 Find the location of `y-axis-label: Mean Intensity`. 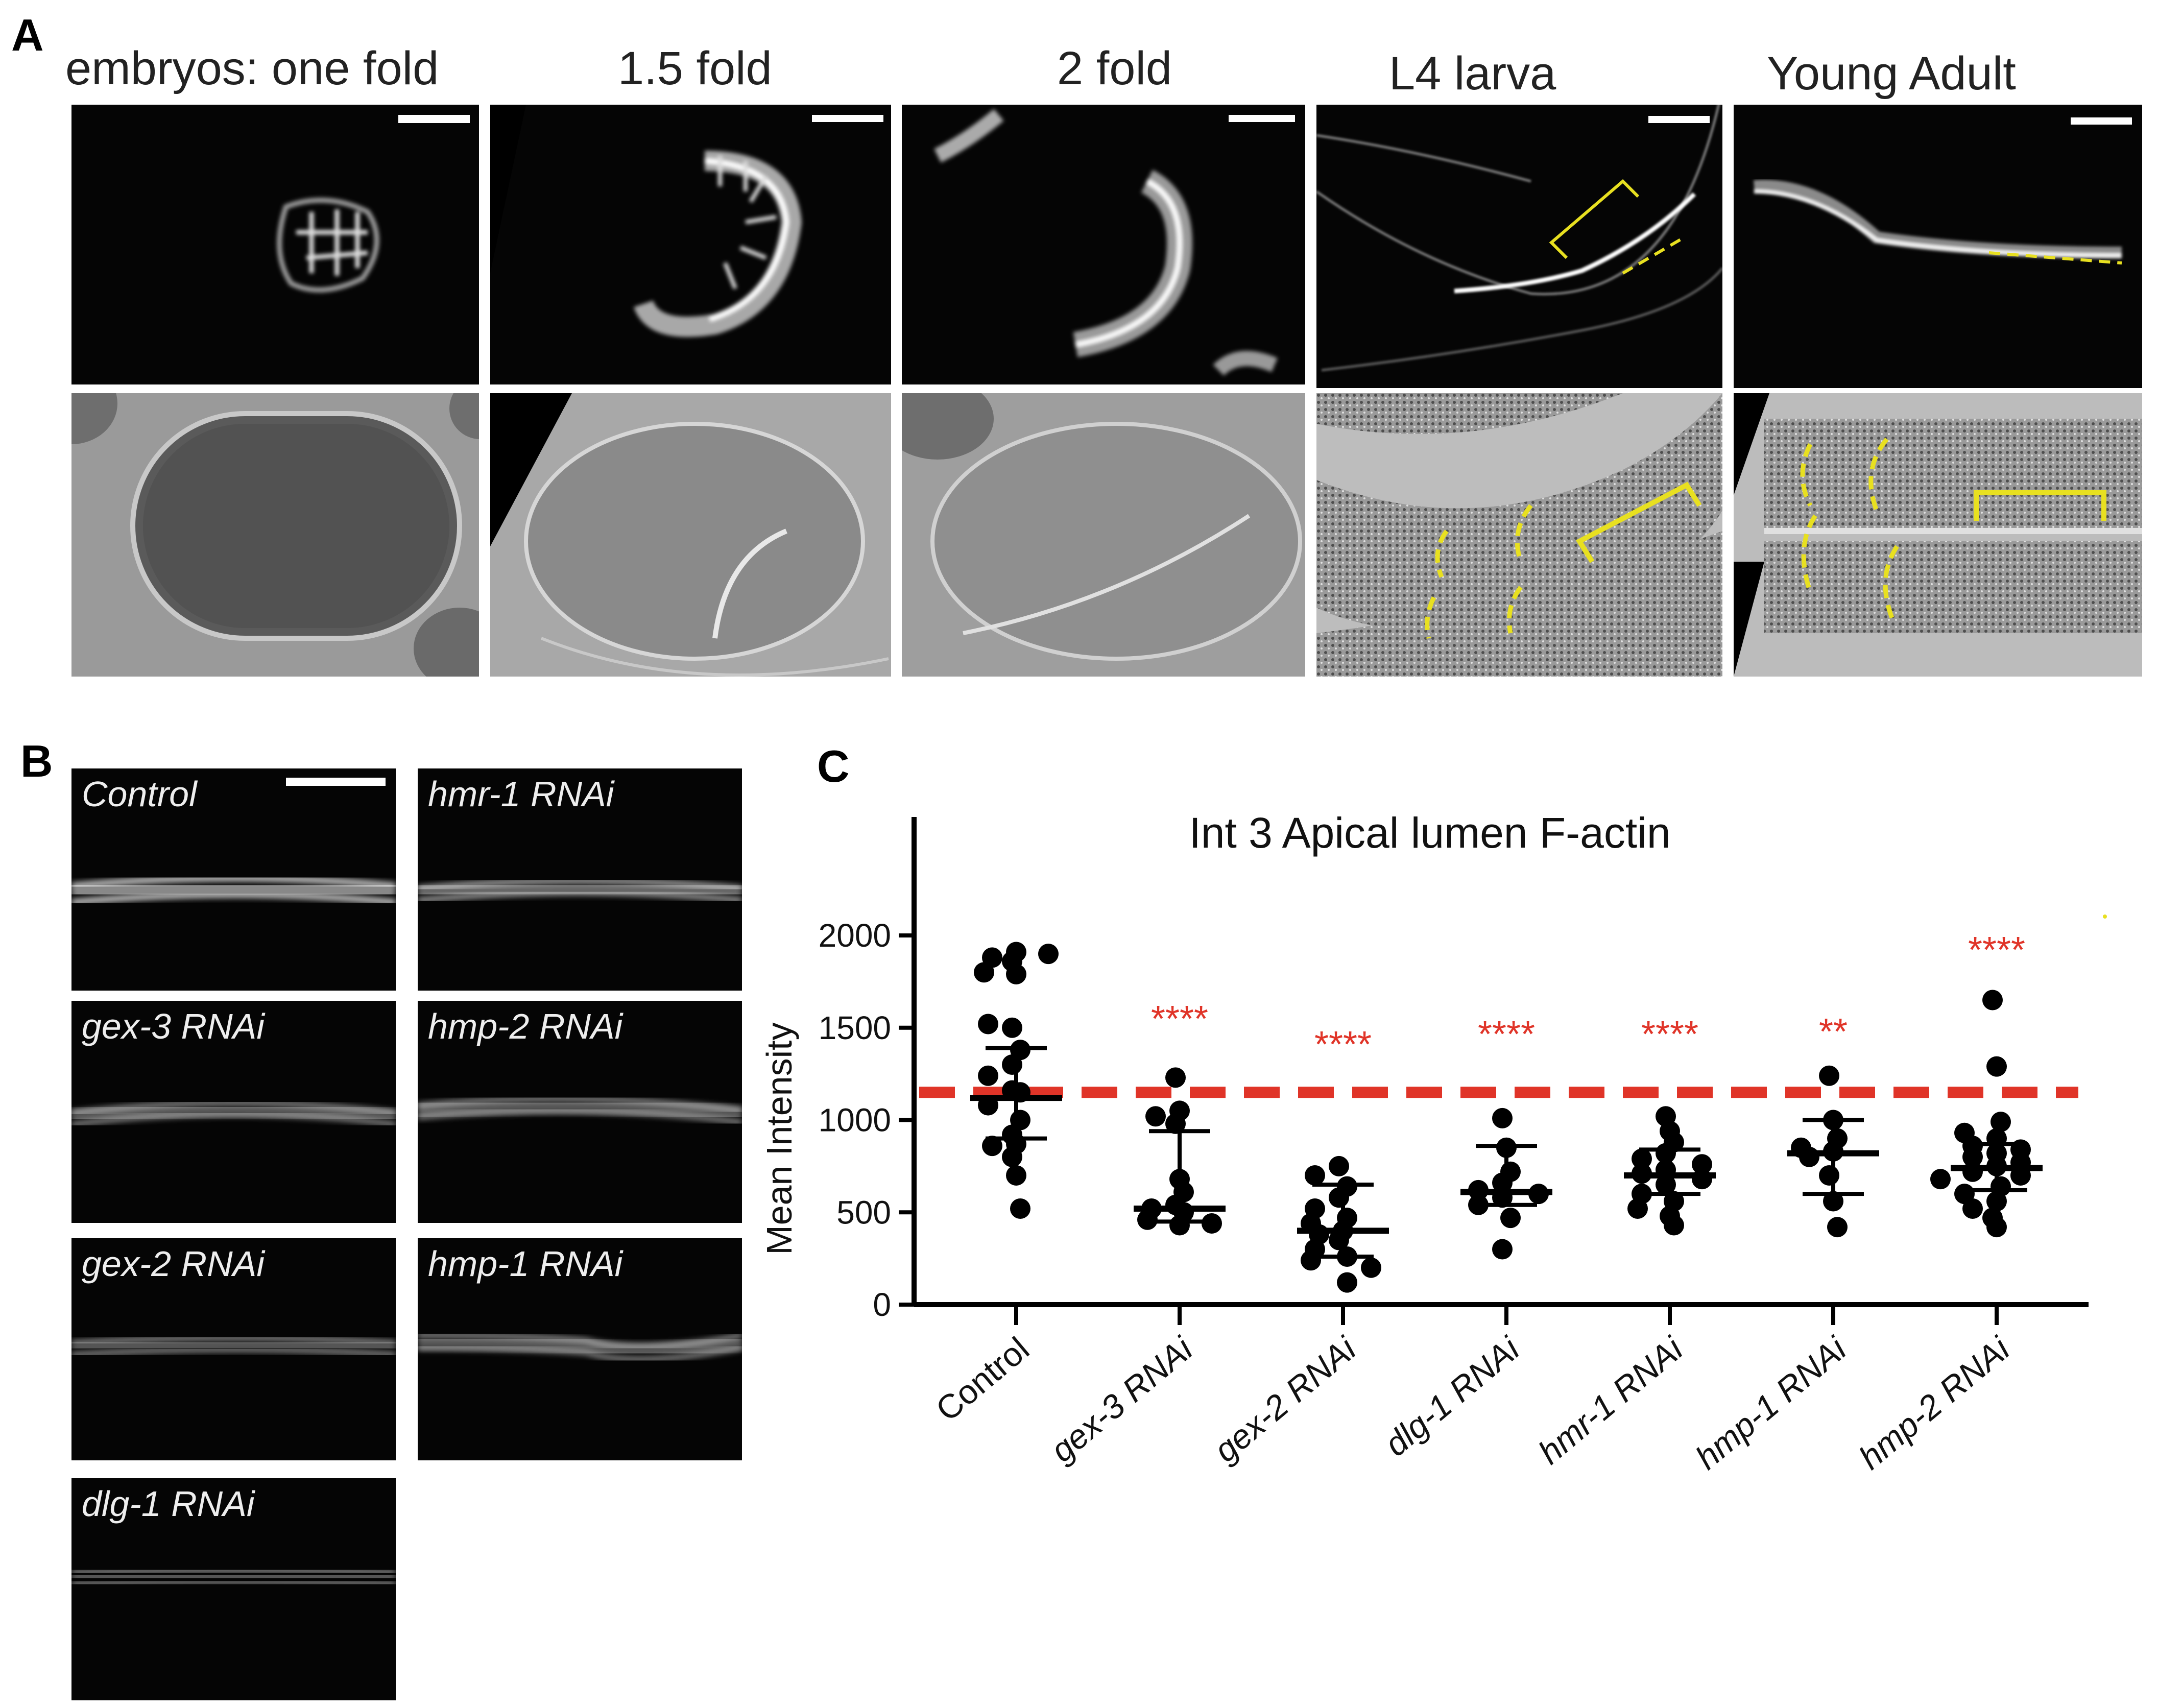

y-axis-label: Mean Intensity is located at coordinates (779, 1139).